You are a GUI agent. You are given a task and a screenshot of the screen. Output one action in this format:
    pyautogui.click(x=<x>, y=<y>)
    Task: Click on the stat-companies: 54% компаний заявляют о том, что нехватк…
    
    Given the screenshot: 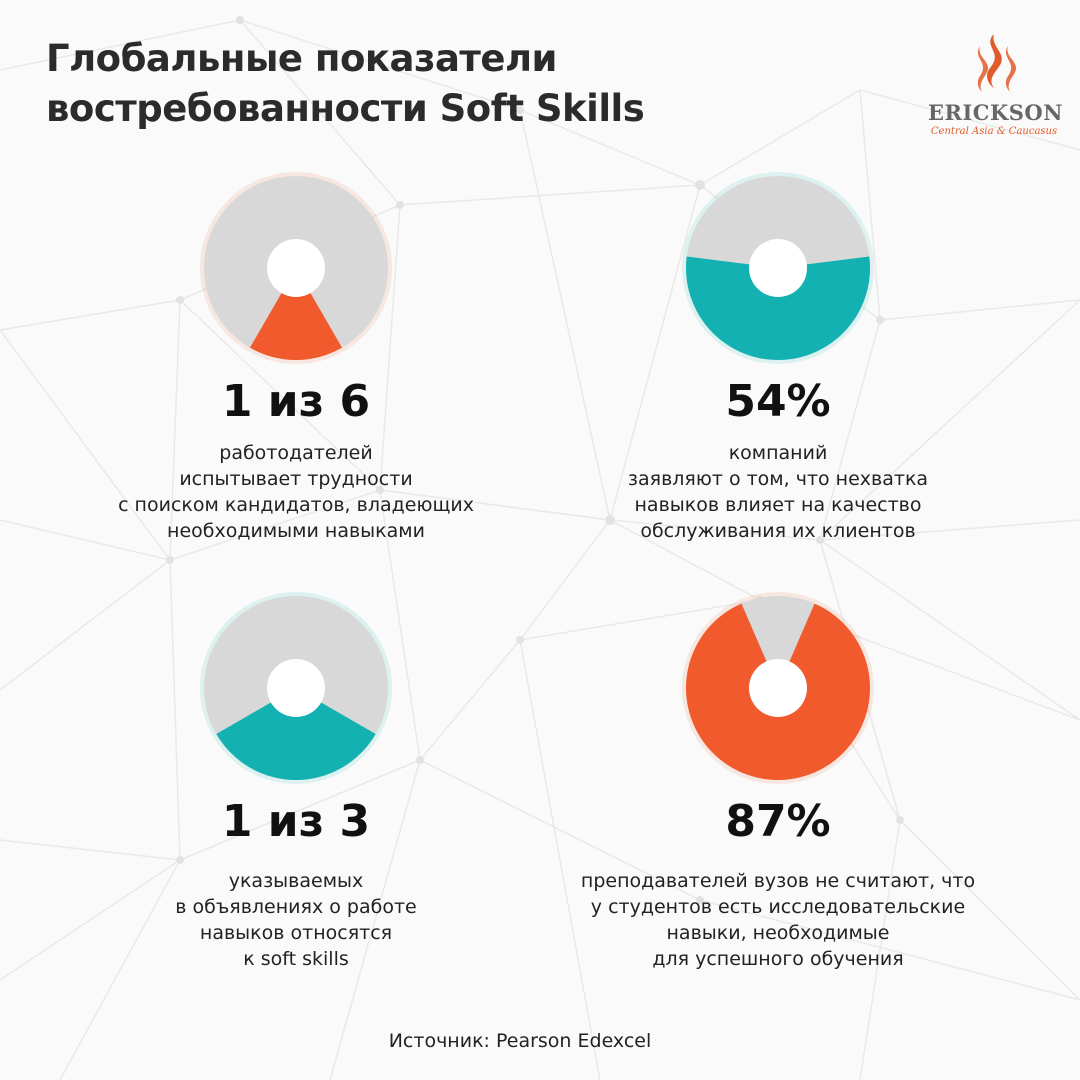 What is the action you would take?
    pyautogui.click(x=778, y=358)
    